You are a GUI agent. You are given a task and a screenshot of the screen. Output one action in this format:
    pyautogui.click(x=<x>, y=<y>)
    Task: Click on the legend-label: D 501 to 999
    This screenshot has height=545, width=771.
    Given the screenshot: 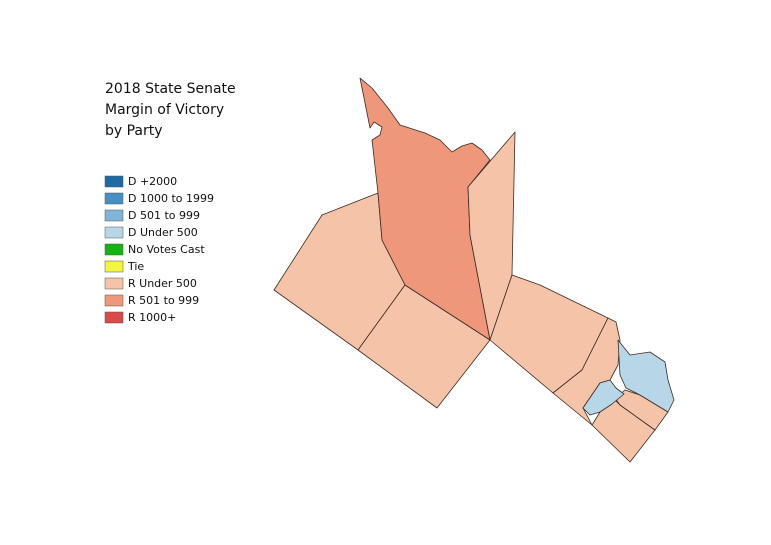 What is the action you would take?
    pyautogui.click(x=164, y=215)
    